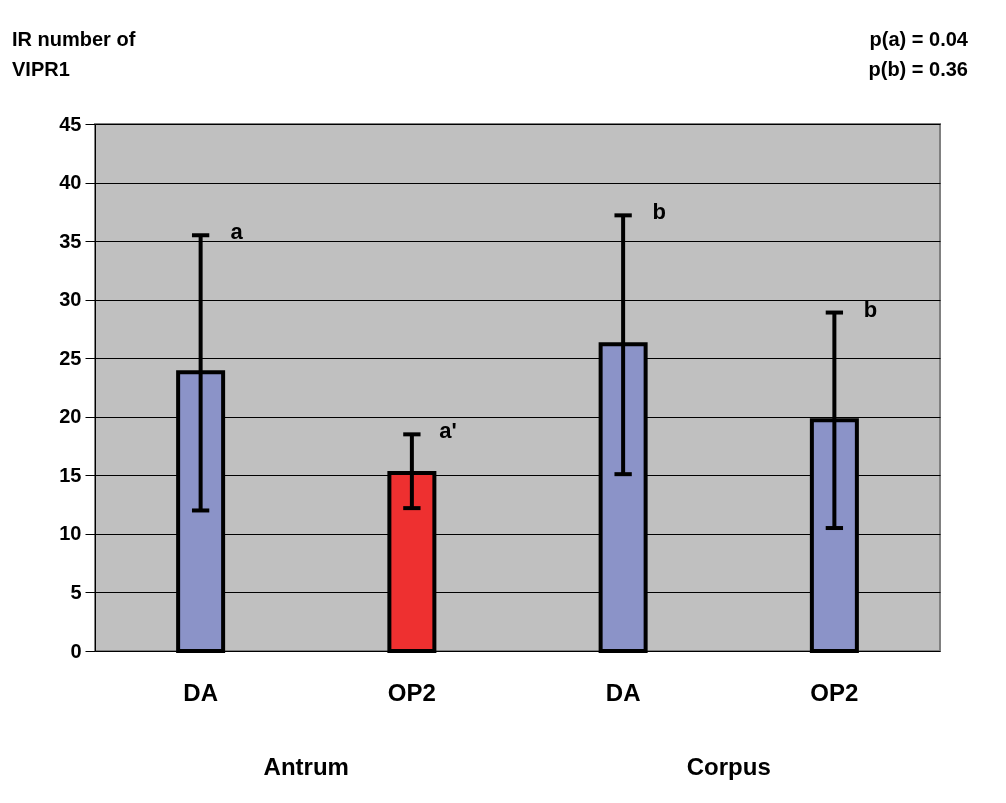  What do you see at coordinates (70, 416) in the screenshot?
I see `y-tick-label: 20` at bounding box center [70, 416].